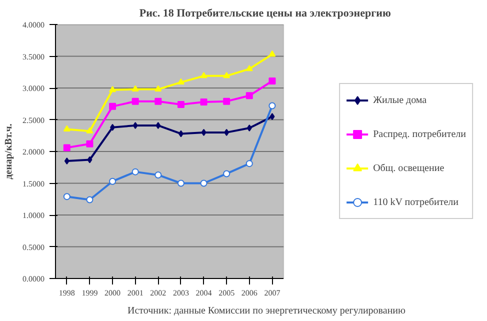  Describe the element at coordinates (90, 293) in the screenshot. I see `x-tick-label: 1999` at that location.